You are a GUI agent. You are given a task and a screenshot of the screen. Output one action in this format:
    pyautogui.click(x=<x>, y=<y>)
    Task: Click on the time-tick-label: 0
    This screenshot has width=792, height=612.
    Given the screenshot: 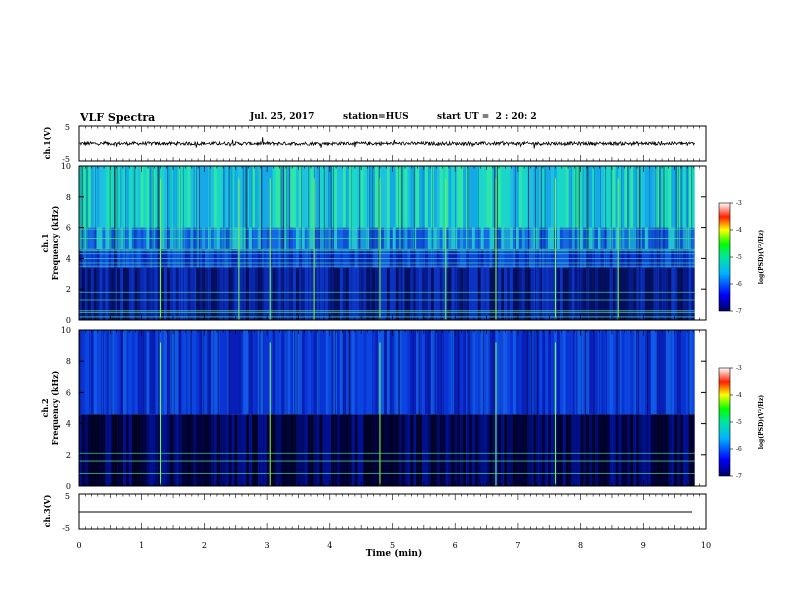 What is the action you would take?
    pyautogui.click(x=78, y=545)
    